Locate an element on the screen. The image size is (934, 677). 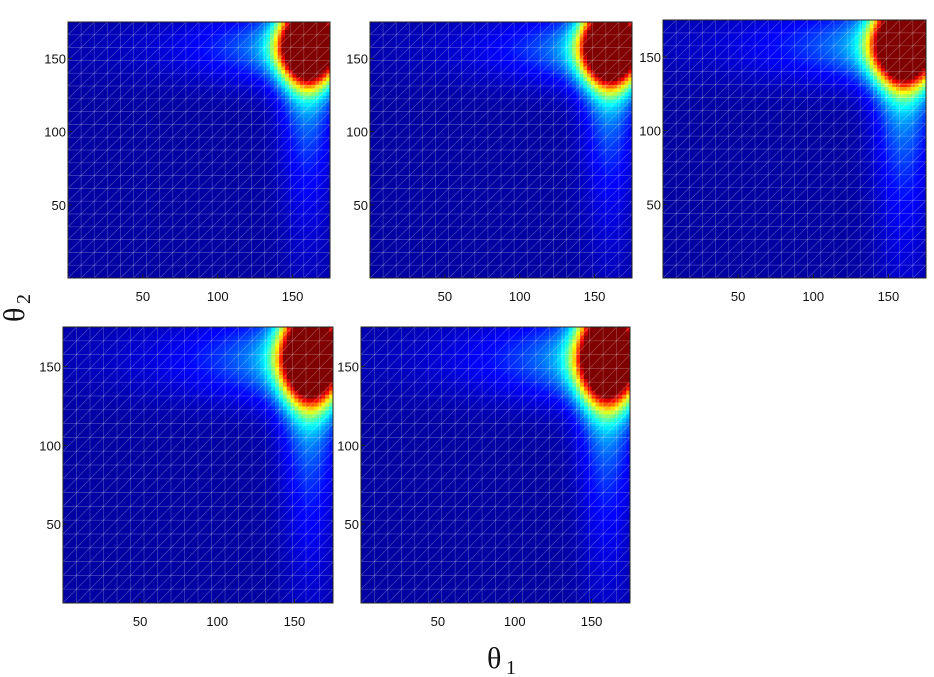
heatmap-panel-4: 50 100 150 50 100 150 is located at coordinates (186, 477).